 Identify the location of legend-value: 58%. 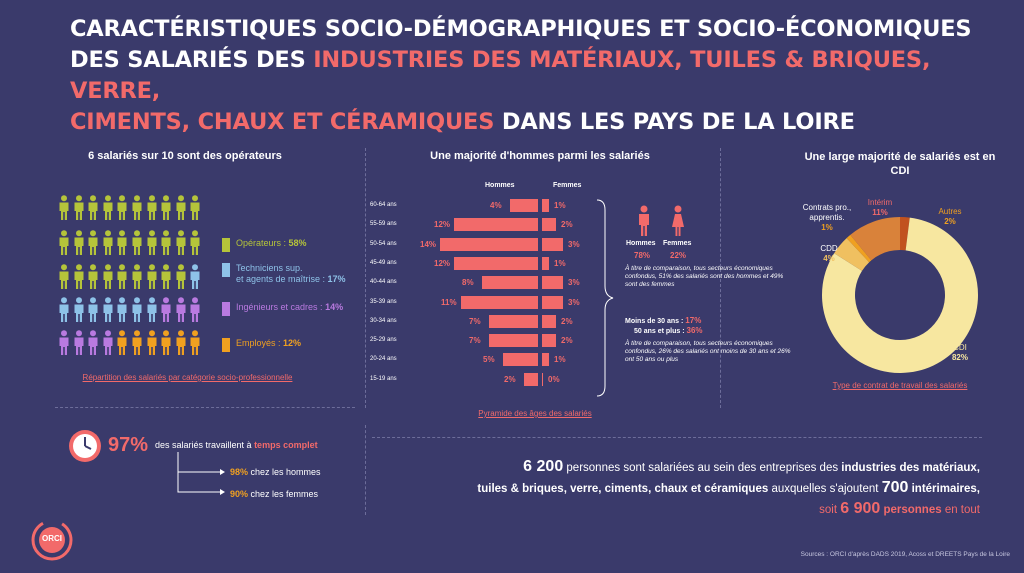
(297, 243).